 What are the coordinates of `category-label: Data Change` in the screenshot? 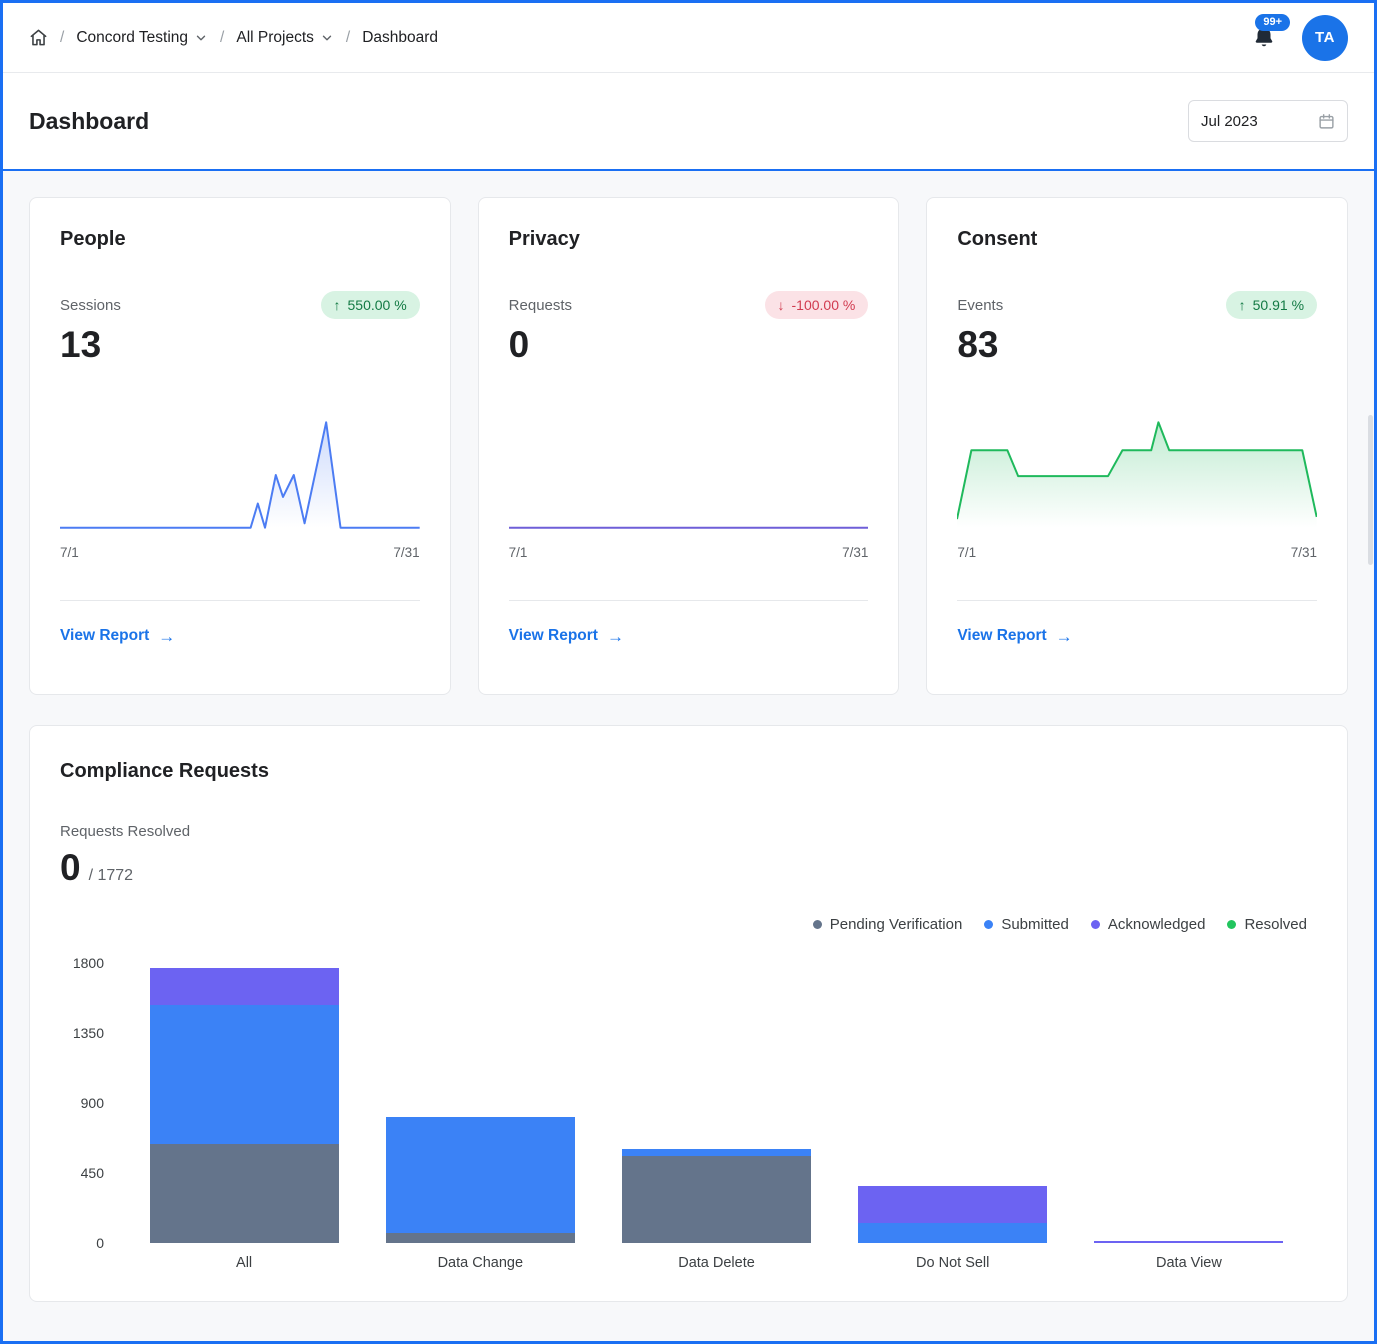 It's located at (480, 1263).